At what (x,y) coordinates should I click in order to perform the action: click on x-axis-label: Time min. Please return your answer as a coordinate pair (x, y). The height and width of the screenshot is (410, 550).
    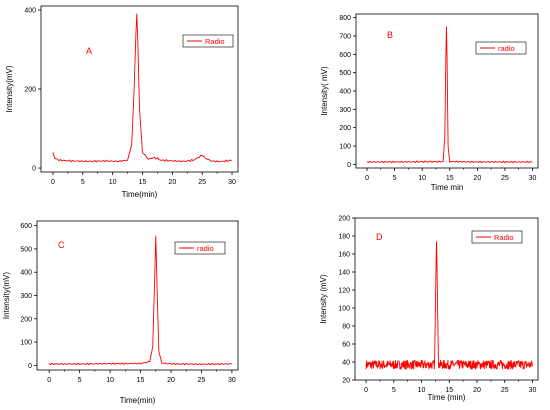
    Looking at the image, I should click on (447, 187).